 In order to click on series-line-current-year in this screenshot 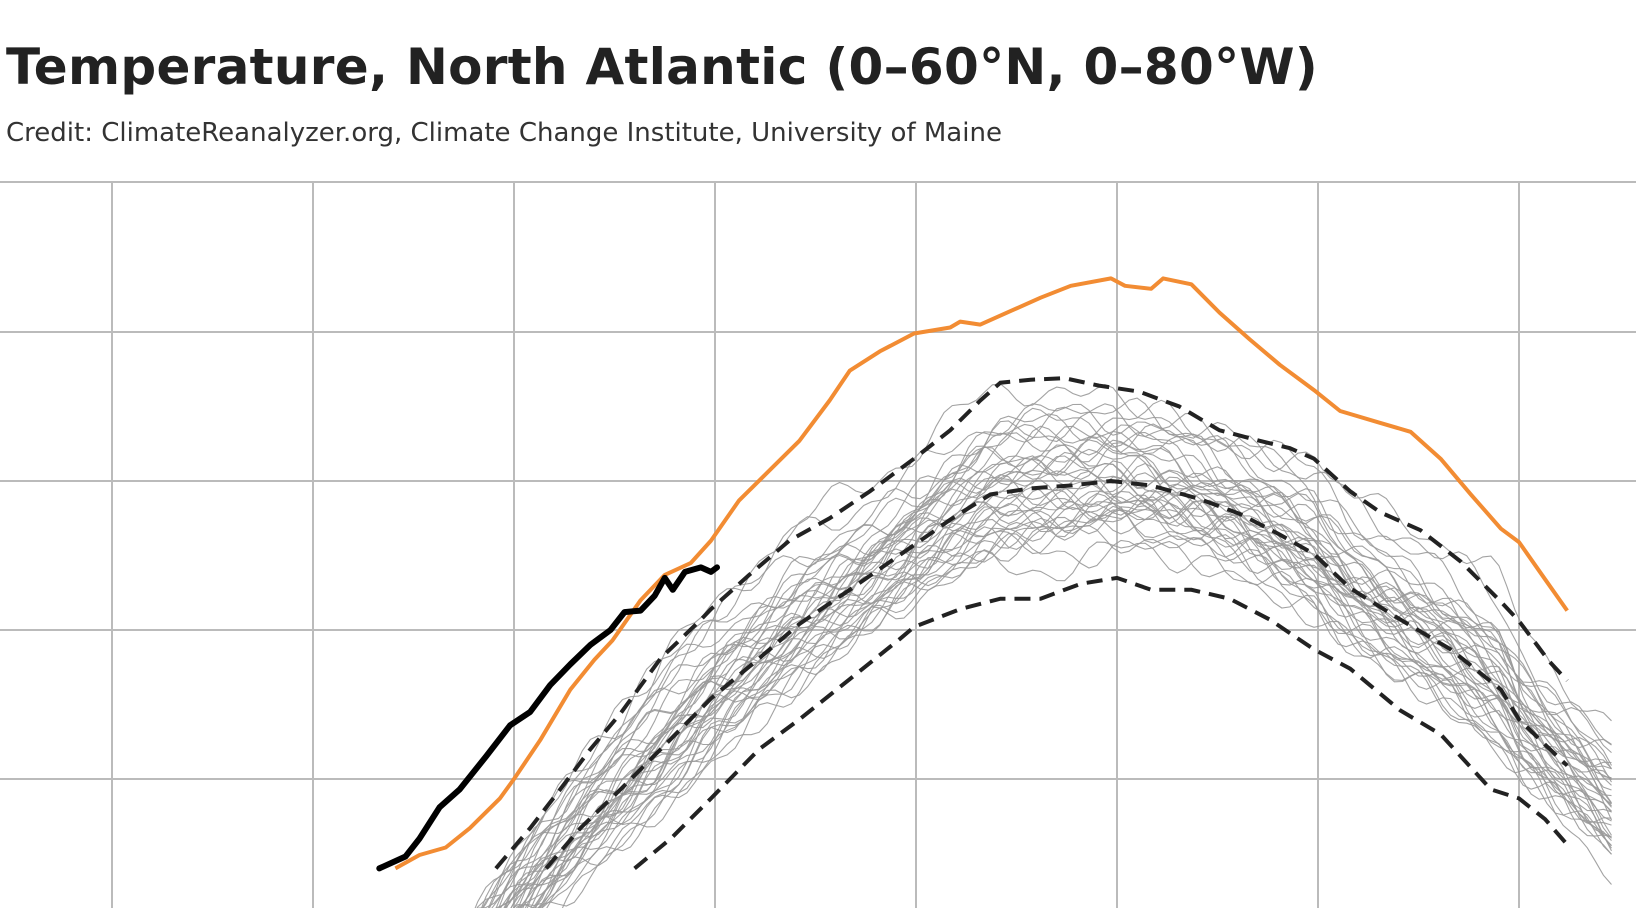, I will do `click(548, 718)`.